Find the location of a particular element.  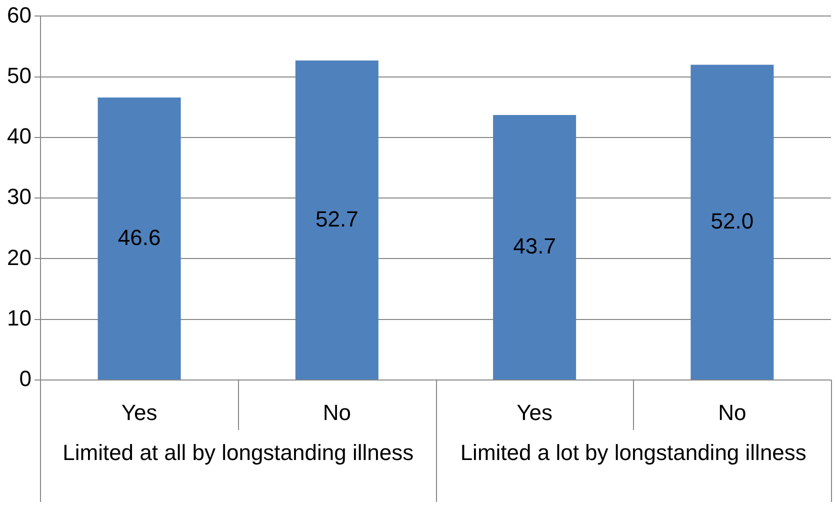

y-tick-label: 10 is located at coordinates (19, 317).